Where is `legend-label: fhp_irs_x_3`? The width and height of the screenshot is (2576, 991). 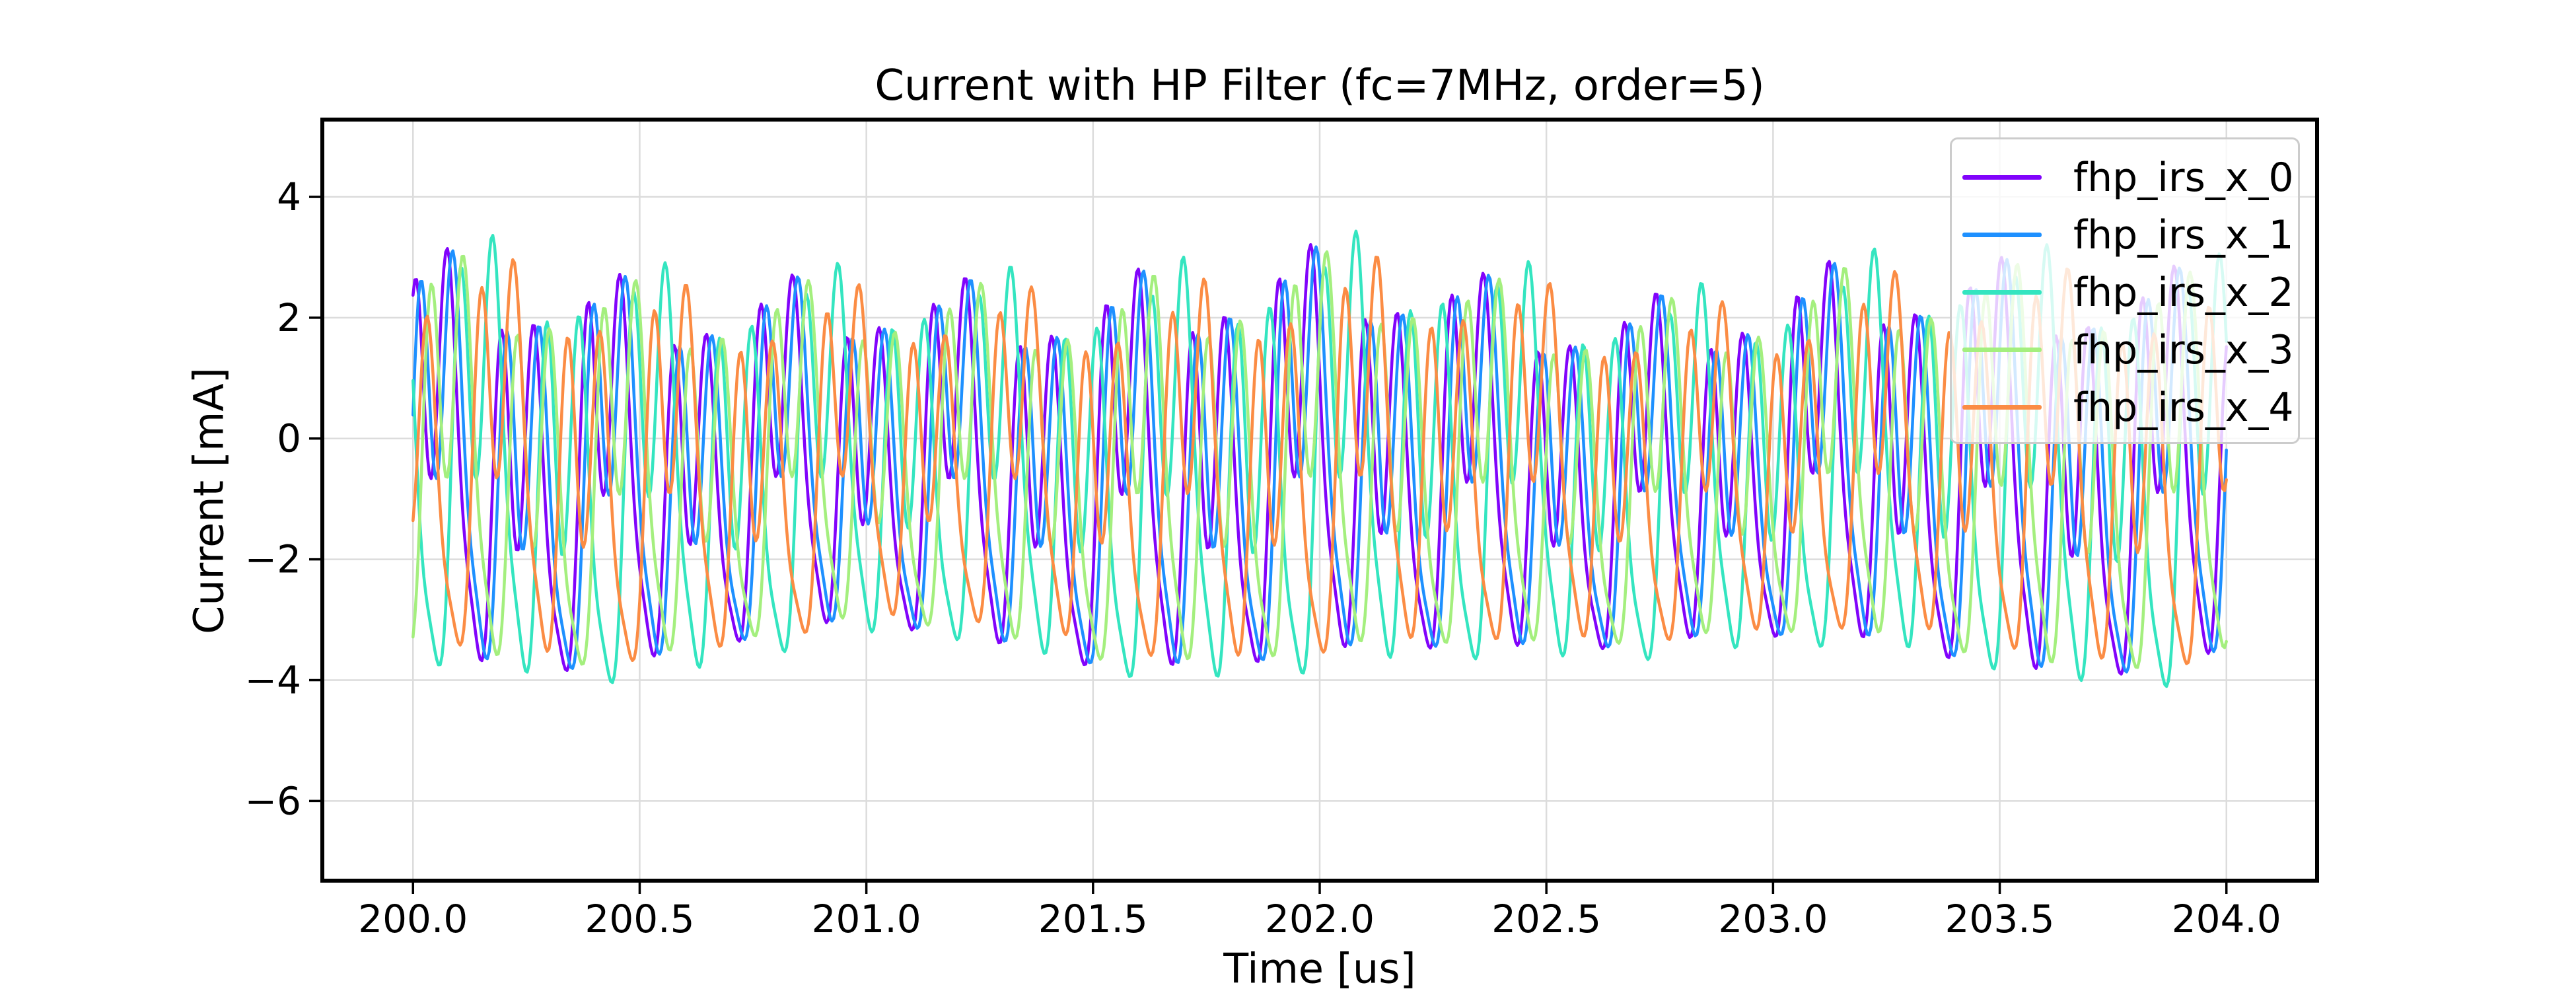 legend-label: fhp_irs_x_3 is located at coordinates (2184, 349).